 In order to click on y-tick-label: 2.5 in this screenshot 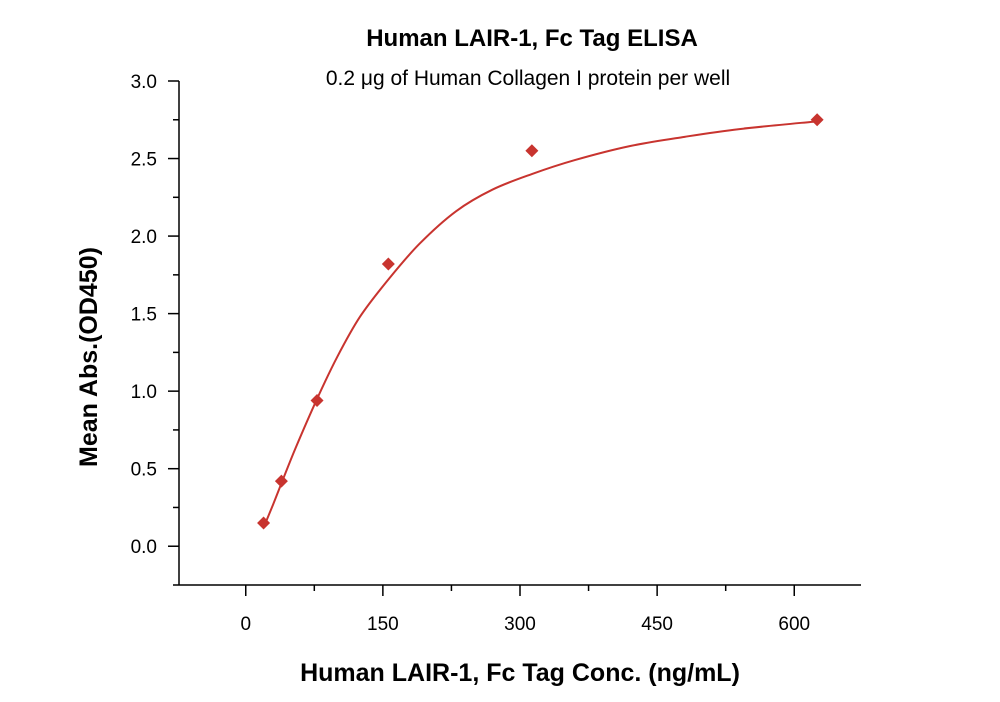, I will do `click(144, 160)`.